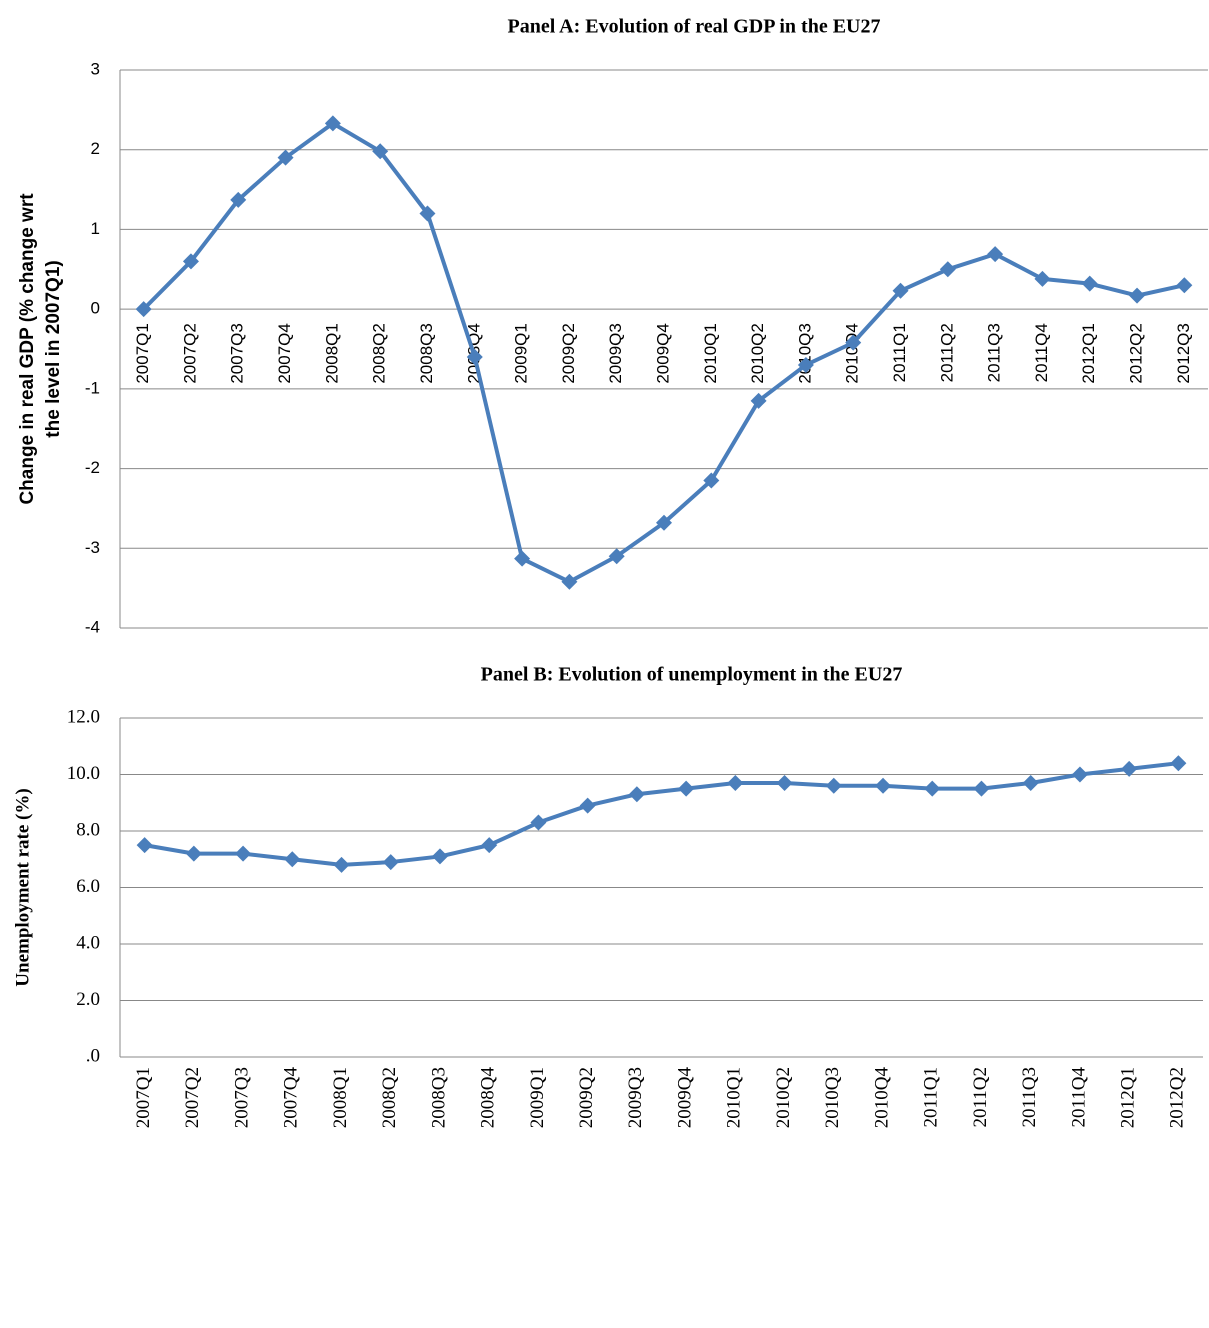 The height and width of the screenshot is (1328, 1209). What do you see at coordinates (852, 353) in the screenshot?
I see `x-tick-label: 2010Q4` at bounding box center [852, 353].